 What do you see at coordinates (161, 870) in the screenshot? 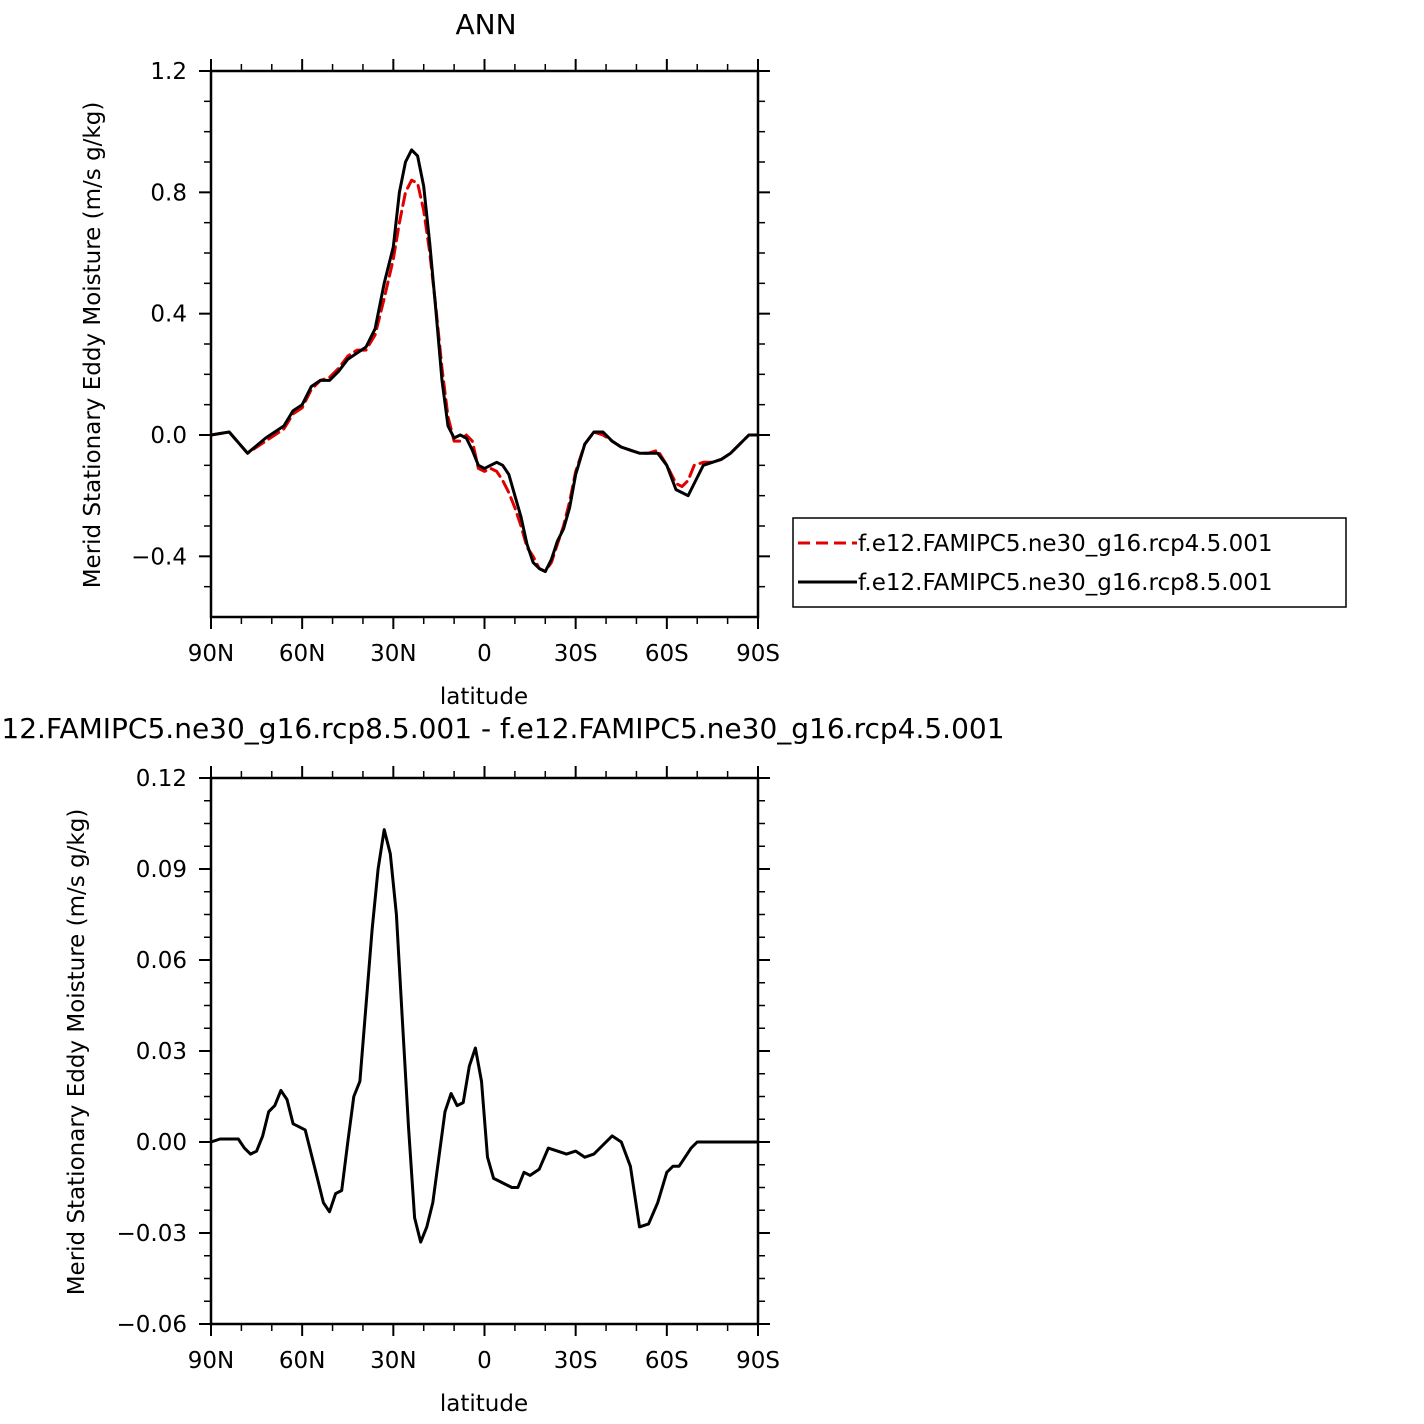
I see `y-tick-label: 0.09` at bounding box center [161, 870].